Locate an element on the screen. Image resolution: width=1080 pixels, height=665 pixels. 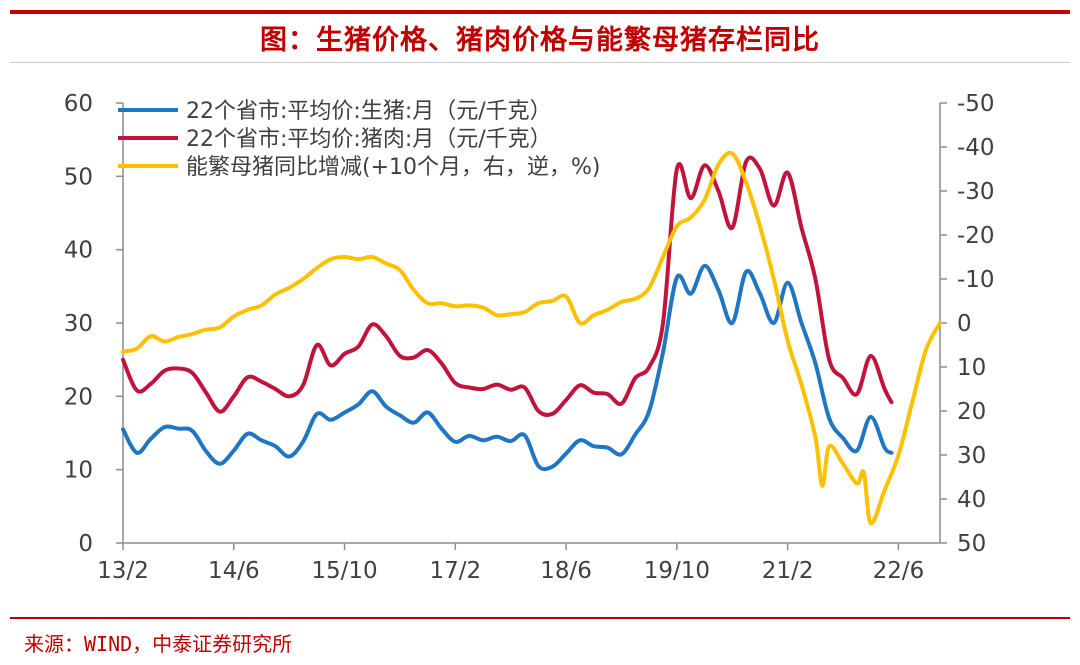
y-left-tick-label: 20 is located at coordinates (78, 397).